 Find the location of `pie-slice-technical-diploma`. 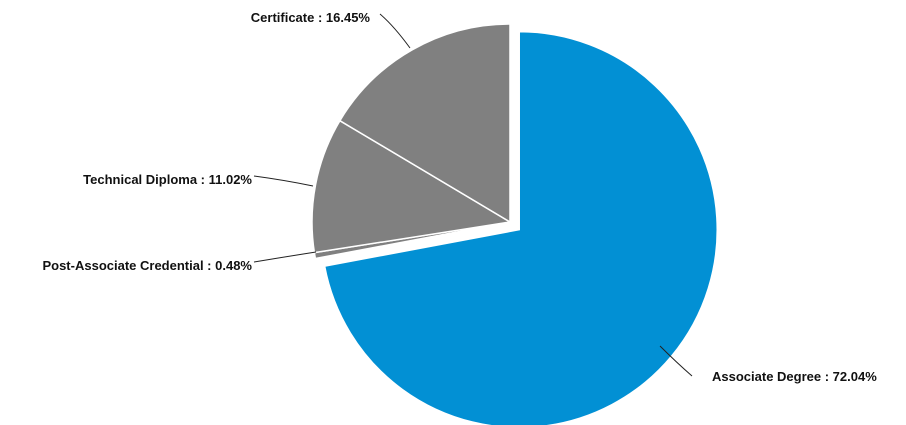

pie-slice-technical-diploma is located at coordinates (412, 186).